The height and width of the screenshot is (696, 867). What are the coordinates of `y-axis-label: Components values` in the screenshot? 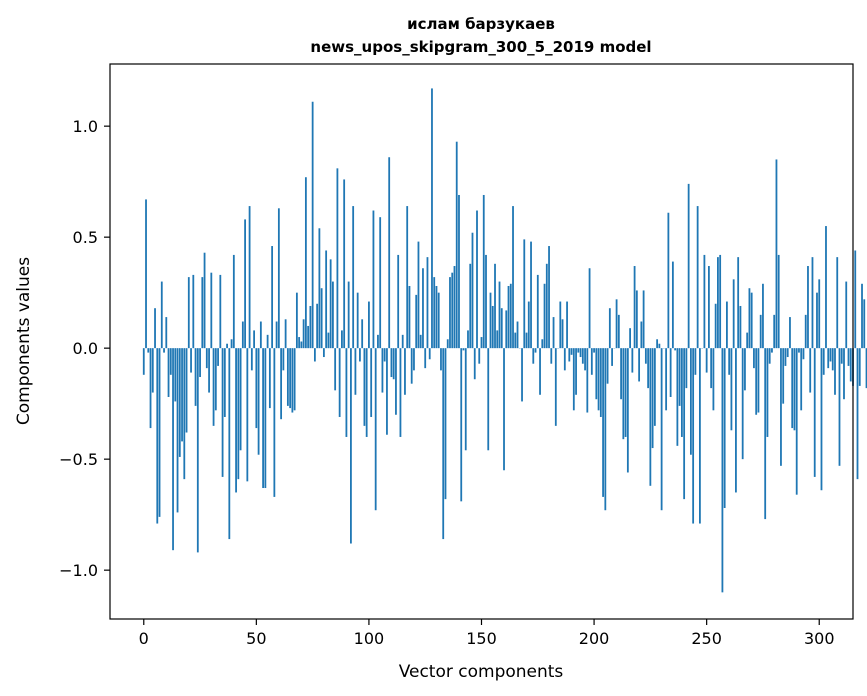 It's located at (24, 341).